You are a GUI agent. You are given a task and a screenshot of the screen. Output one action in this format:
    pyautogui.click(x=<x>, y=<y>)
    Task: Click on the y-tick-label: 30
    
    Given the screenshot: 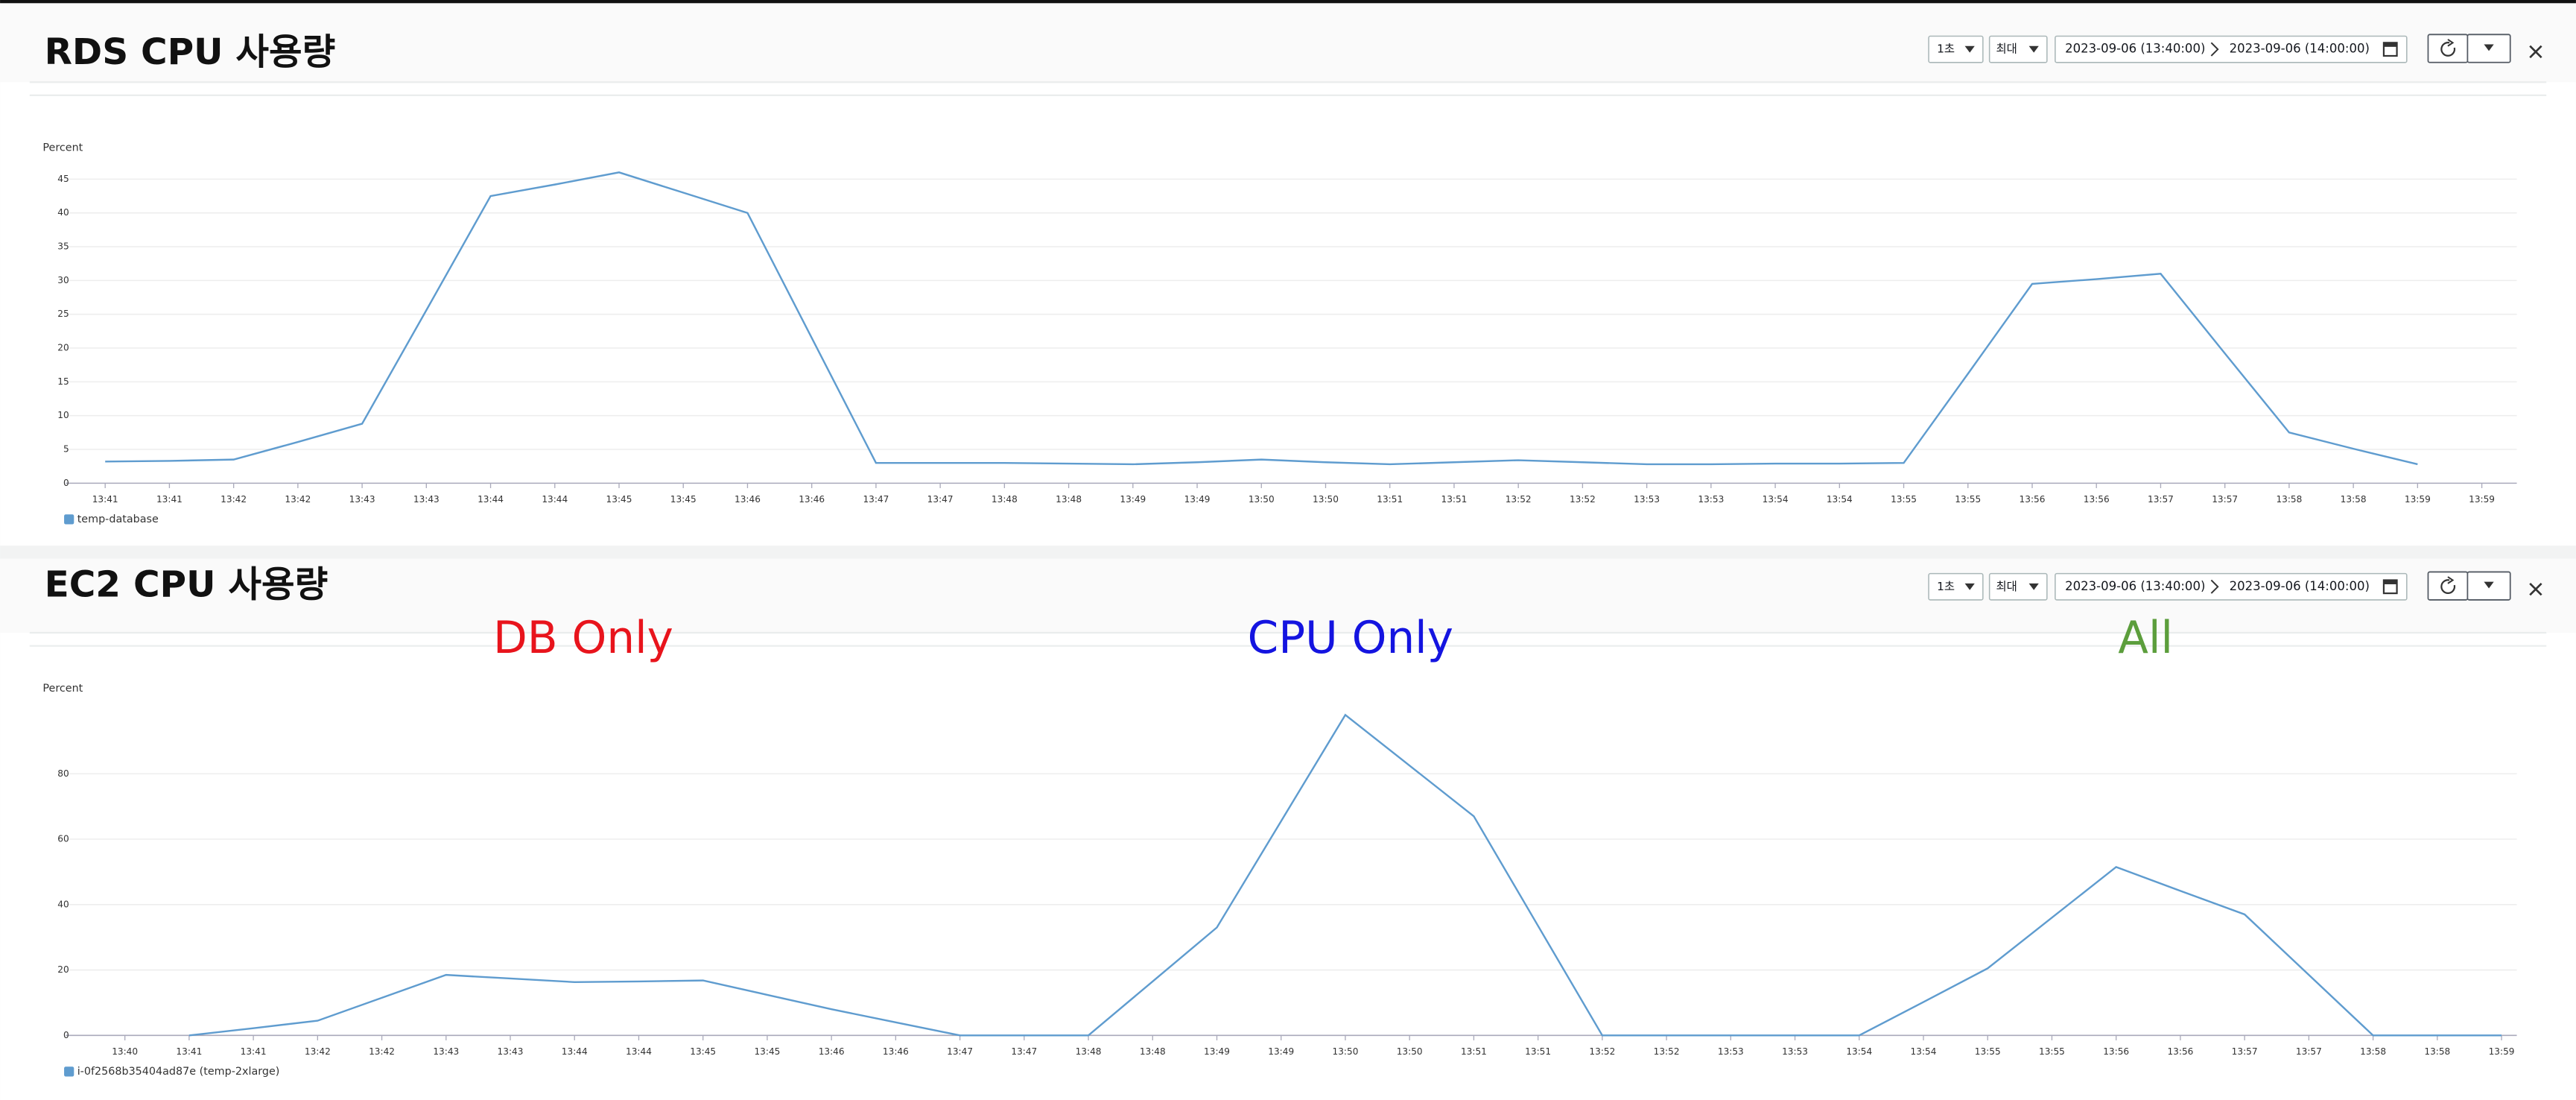 What is the action you would take?
    pyautogui.click(x=63, y=280)
    